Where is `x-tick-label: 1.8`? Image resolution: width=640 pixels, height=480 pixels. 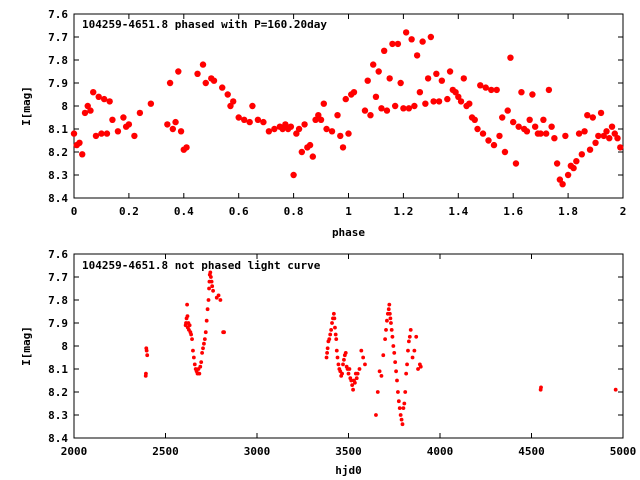
x-tick-label: 1.8 is located at coordinates (568, 211).